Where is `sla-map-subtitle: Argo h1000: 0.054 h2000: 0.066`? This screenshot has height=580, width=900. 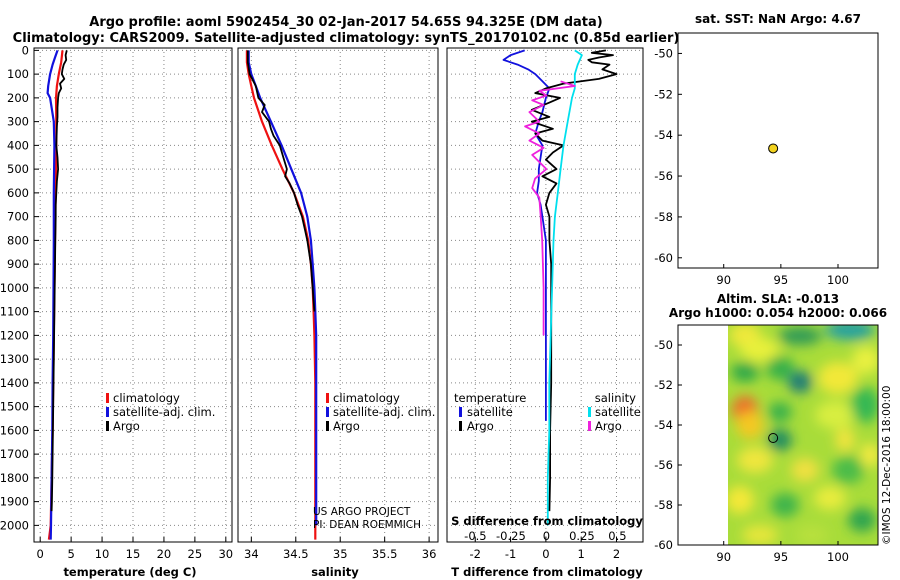 sla-map-subtitle: Argo h1000: 0.054 h2000: 0.066 is located at coordinates (778, 313).